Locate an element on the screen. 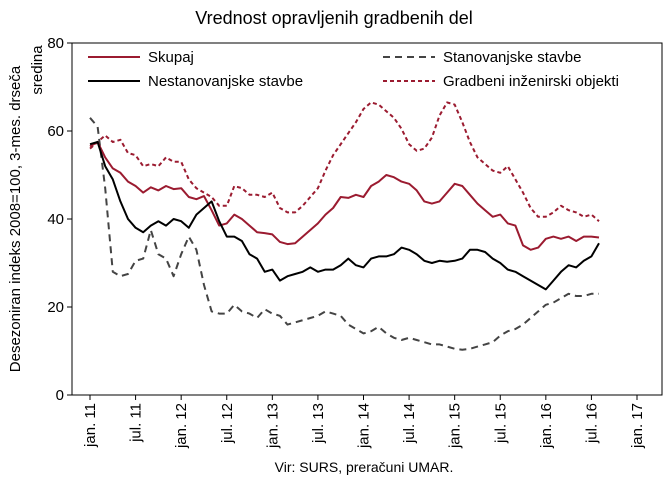  y-axis-label-line-2: sredina is located at coordinates (37, 70).